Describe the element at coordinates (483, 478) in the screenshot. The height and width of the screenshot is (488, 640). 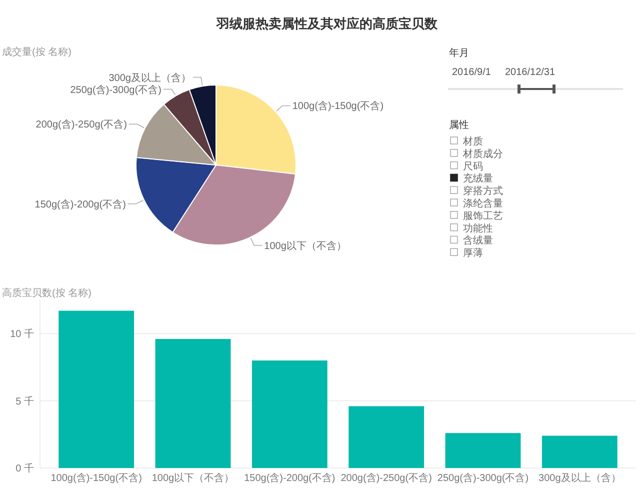
I see `x-tick-label: 250g(含)-300g(不含)` at that location.